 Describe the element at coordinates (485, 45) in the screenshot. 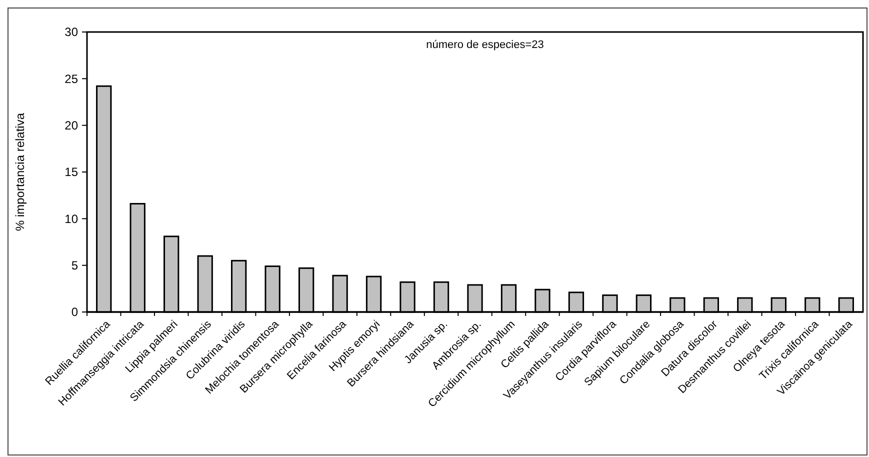

I see `annotation: número de especies=23` at that location.